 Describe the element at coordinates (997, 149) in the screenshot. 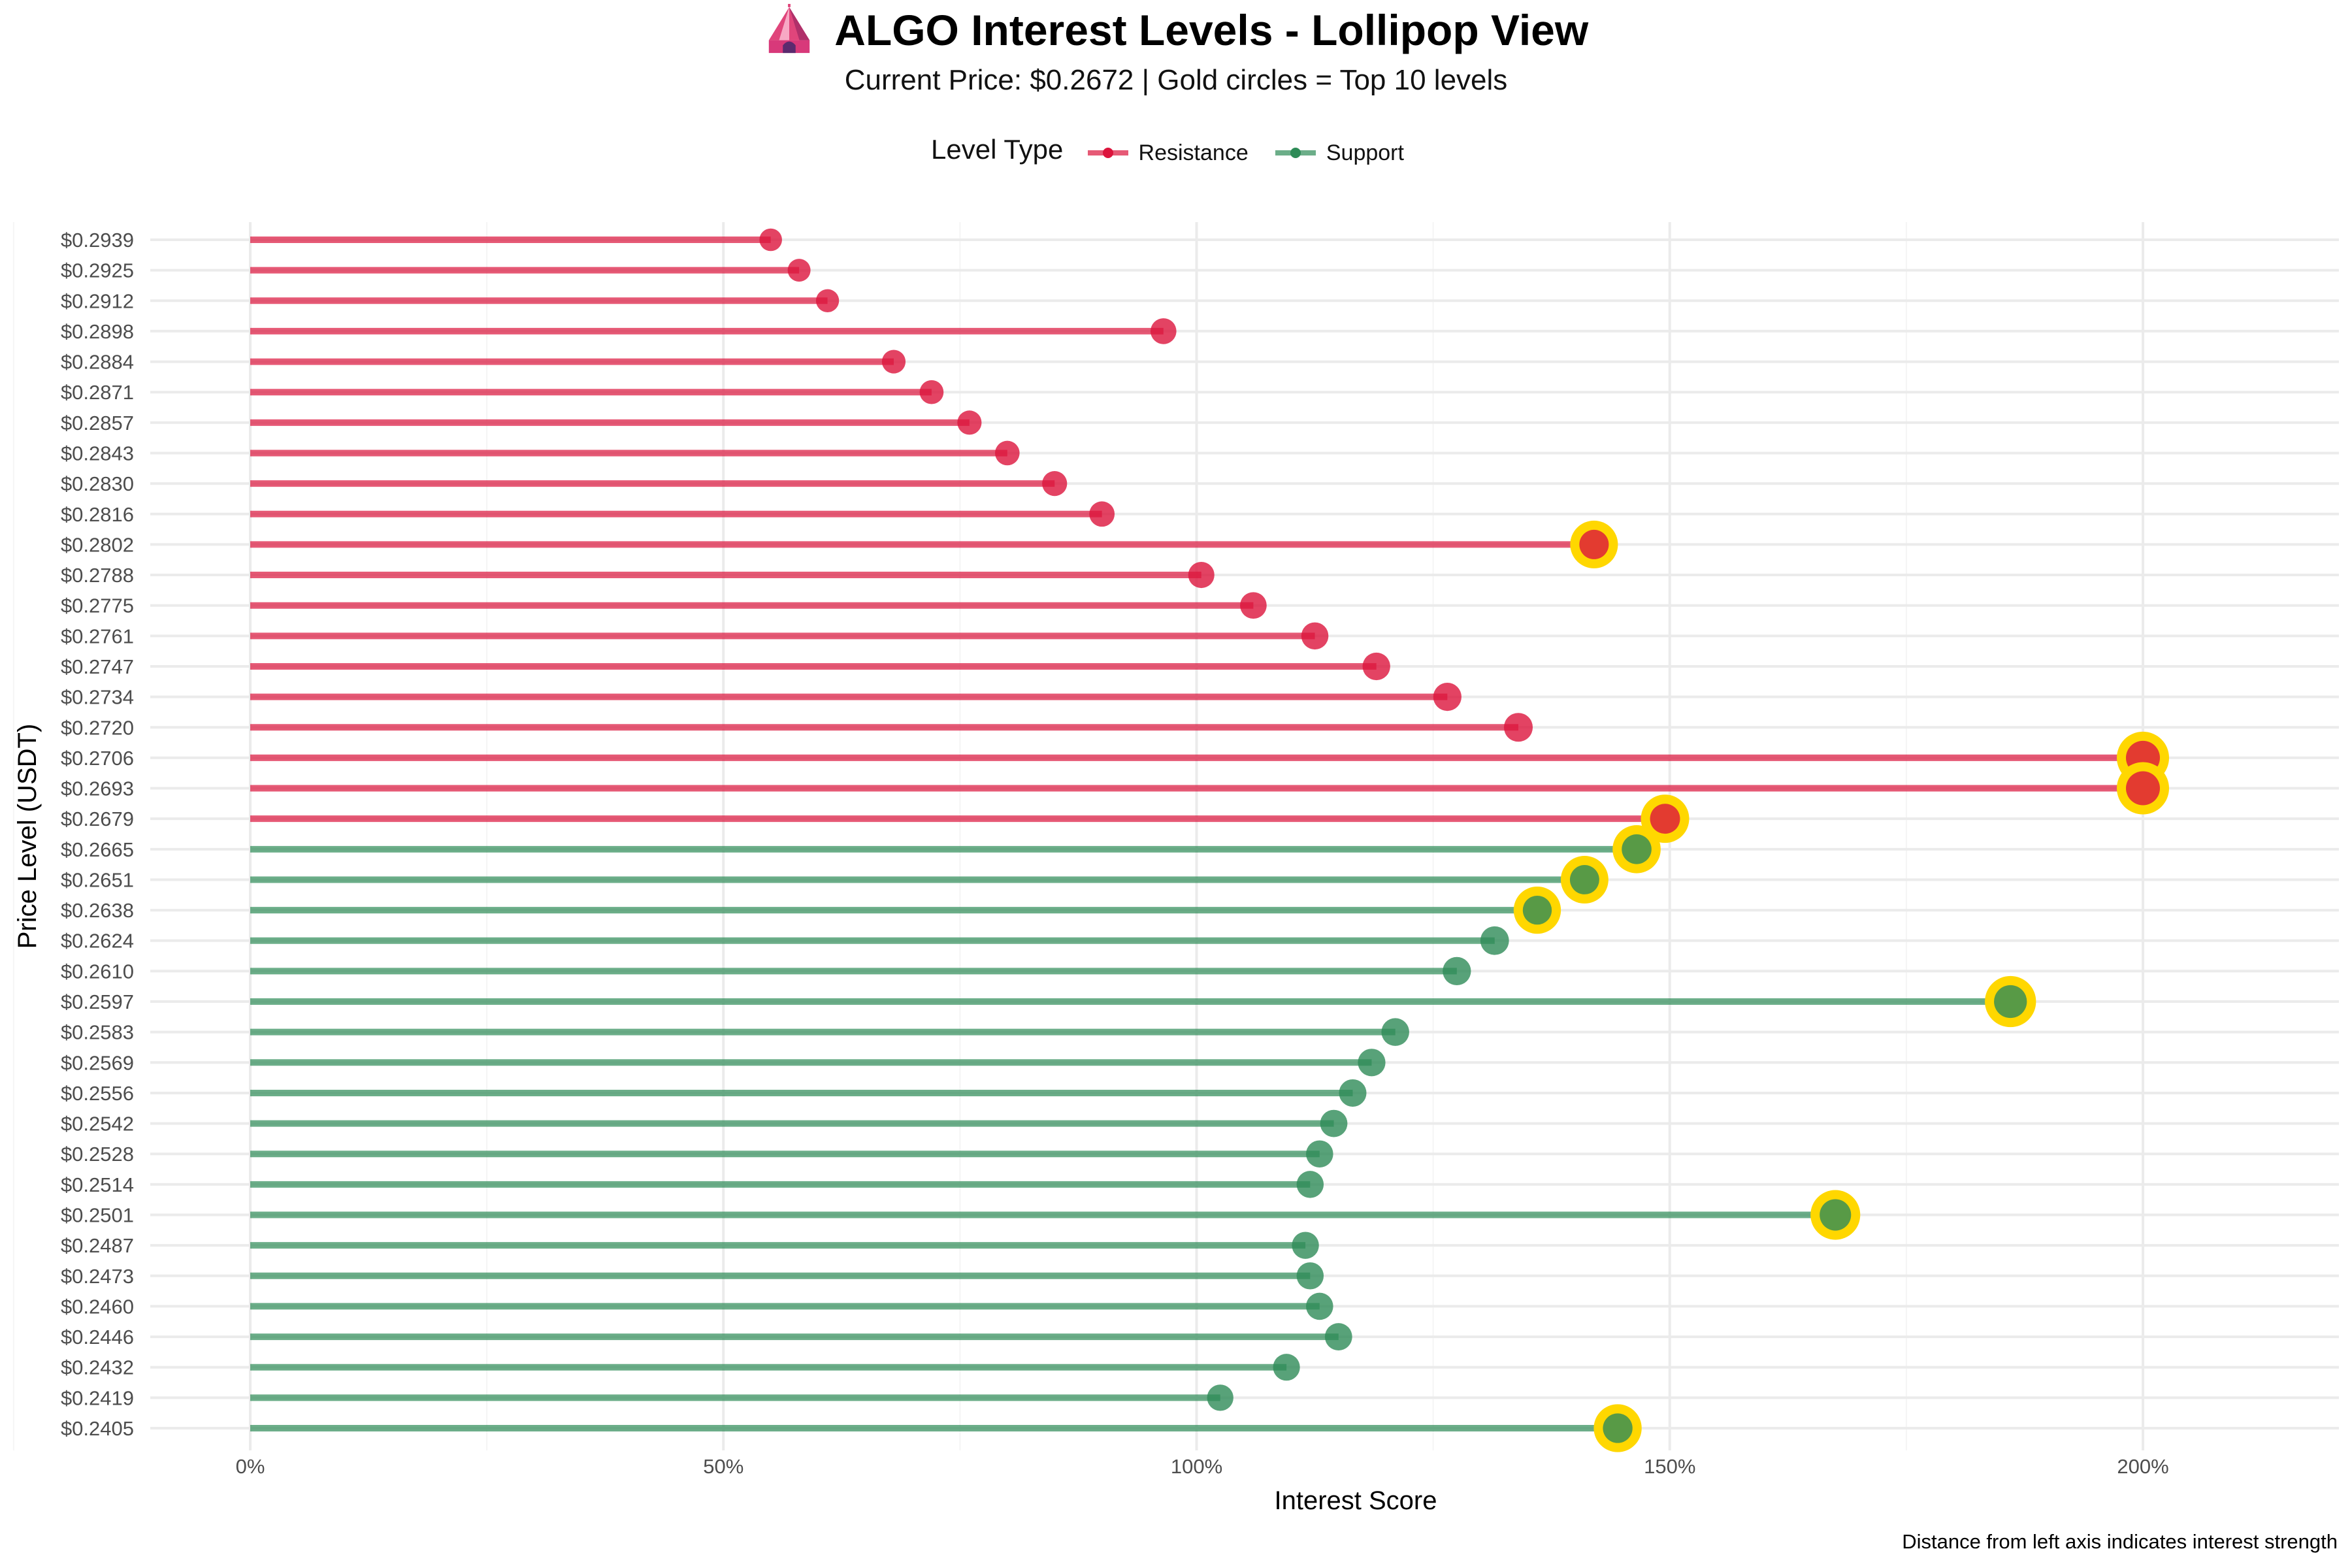

I see `legend-title: Level Type` at that location.